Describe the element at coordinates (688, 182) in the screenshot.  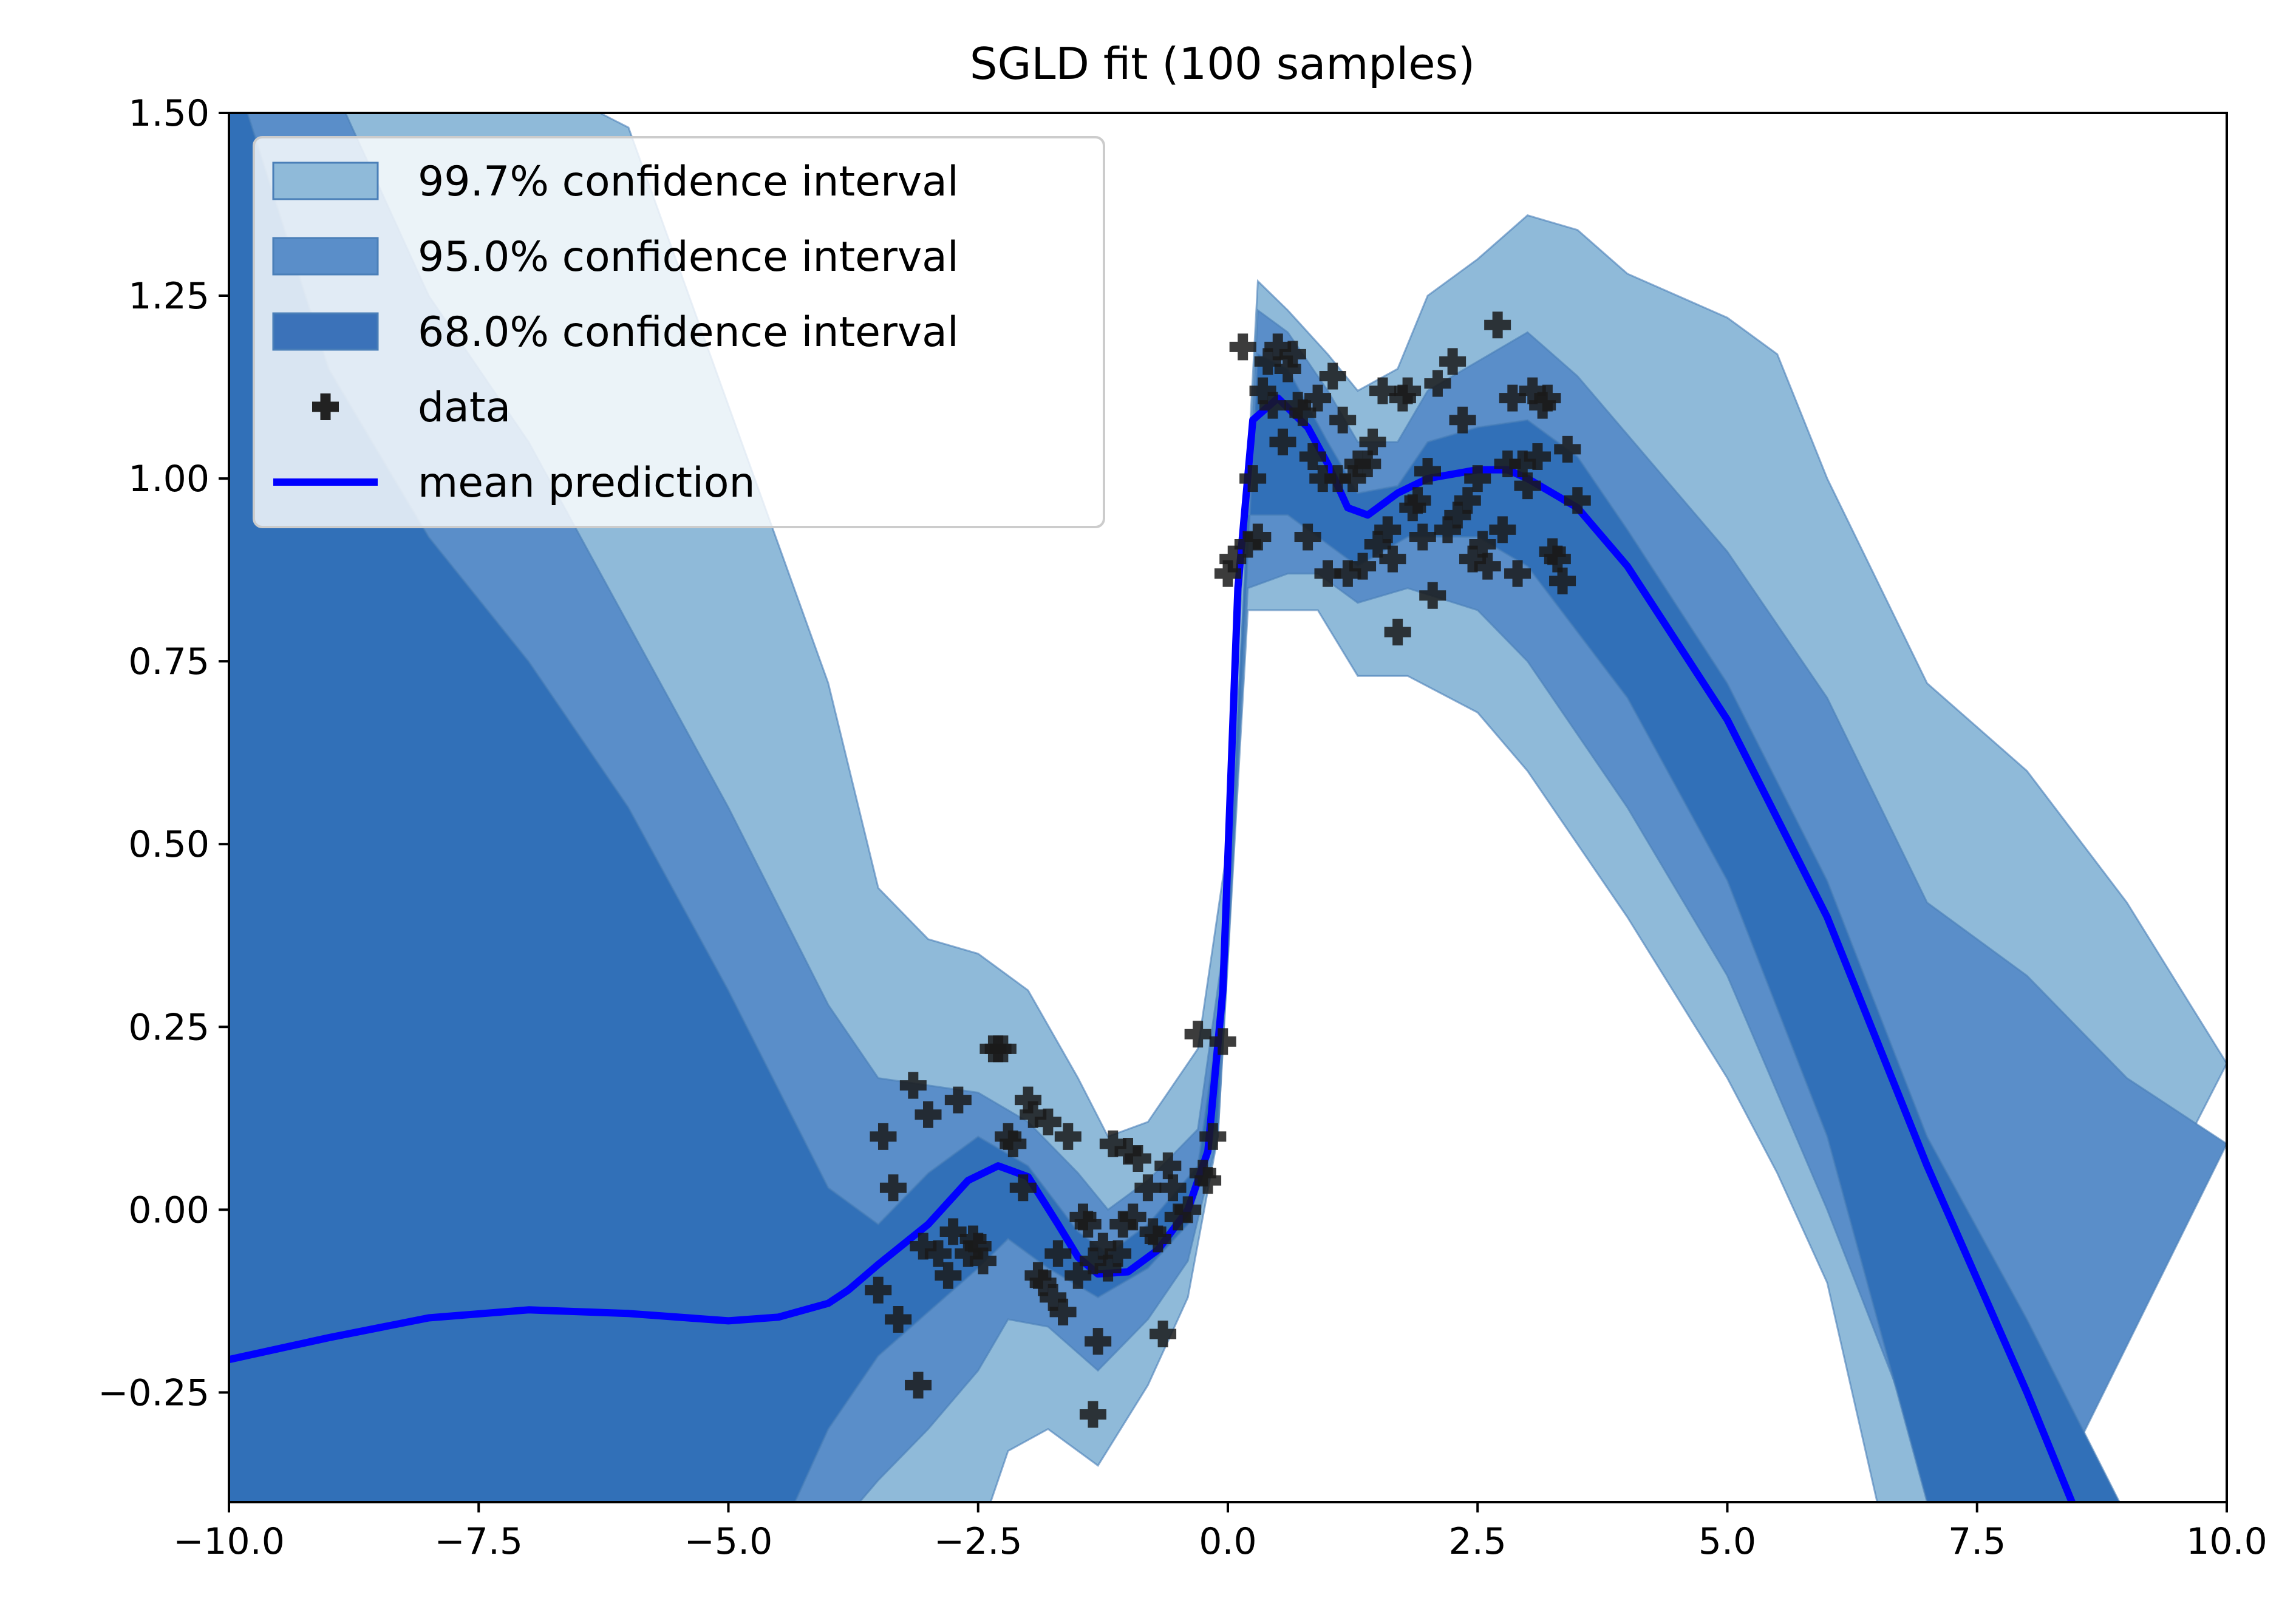
I see `legend-label: 99.7% confidence interval` at that location.